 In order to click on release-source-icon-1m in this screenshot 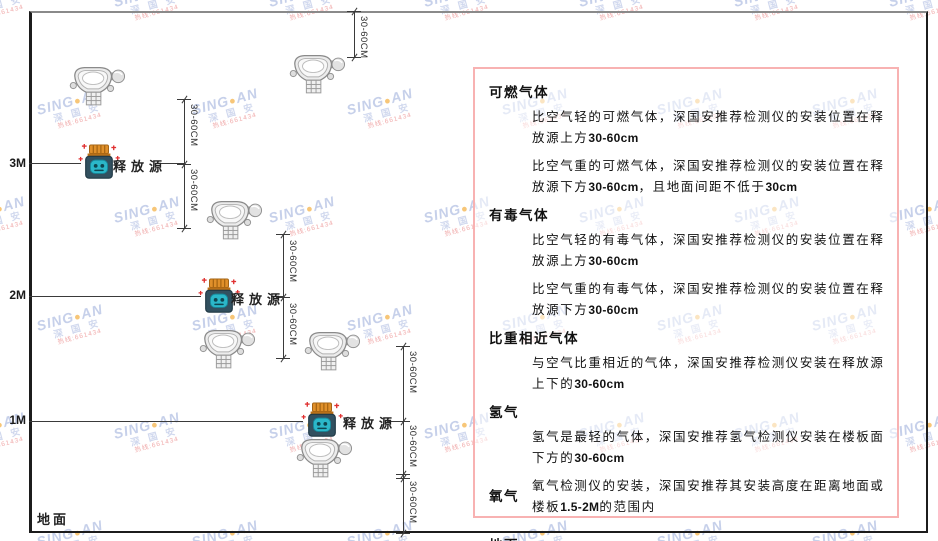, I will do `click(322, 421)`.